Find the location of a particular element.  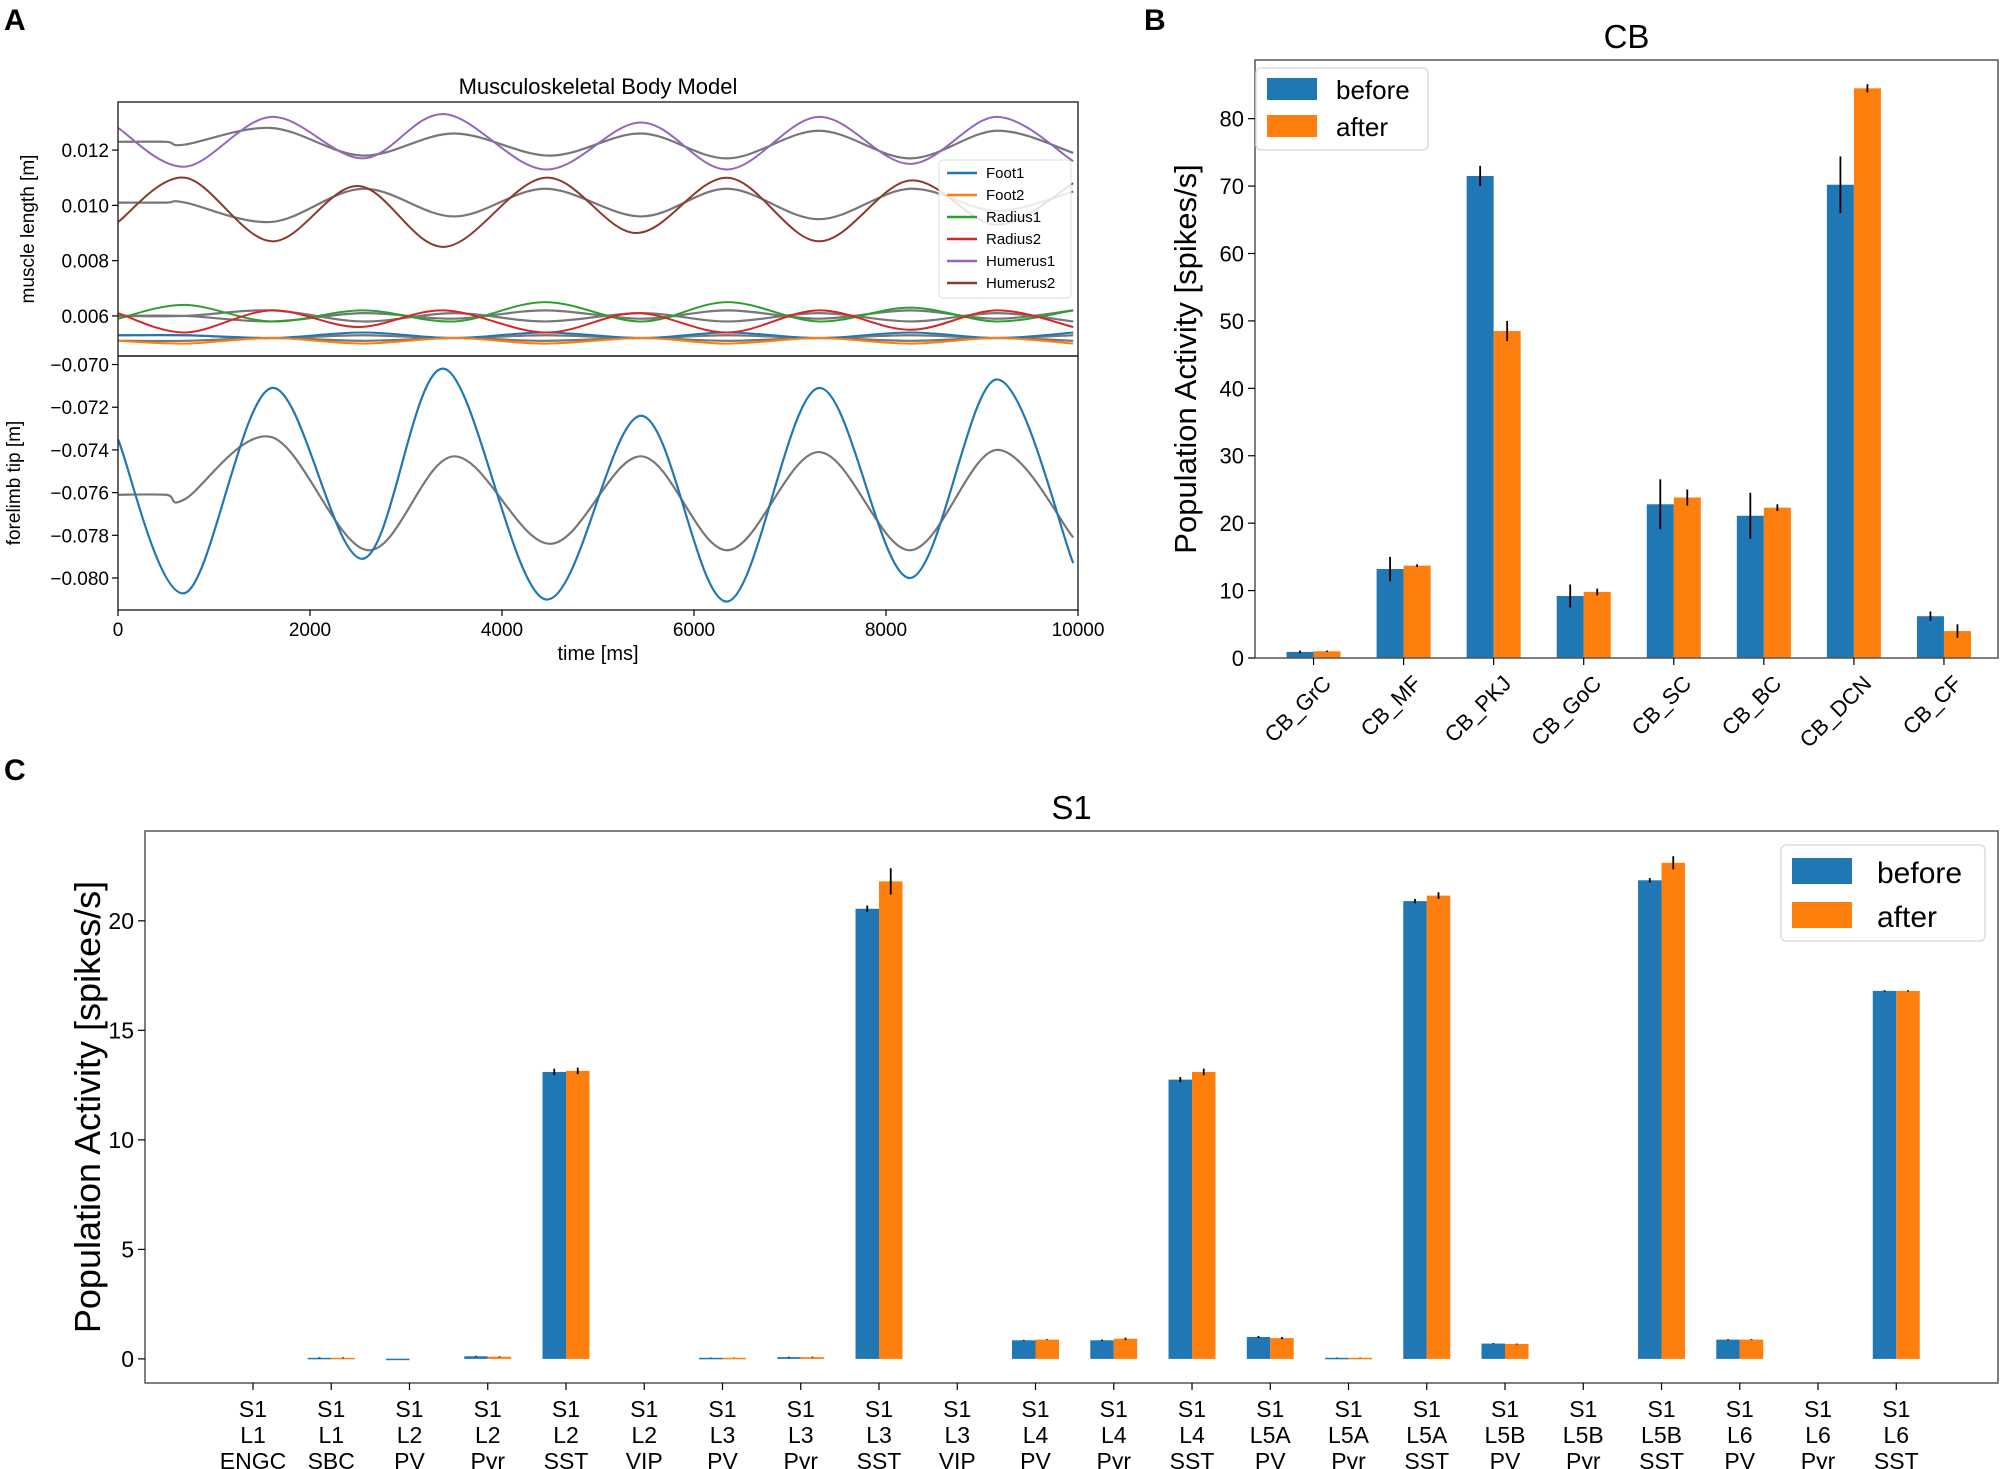

x-tick-label: L6 is located at coordinates (1818, 1435).